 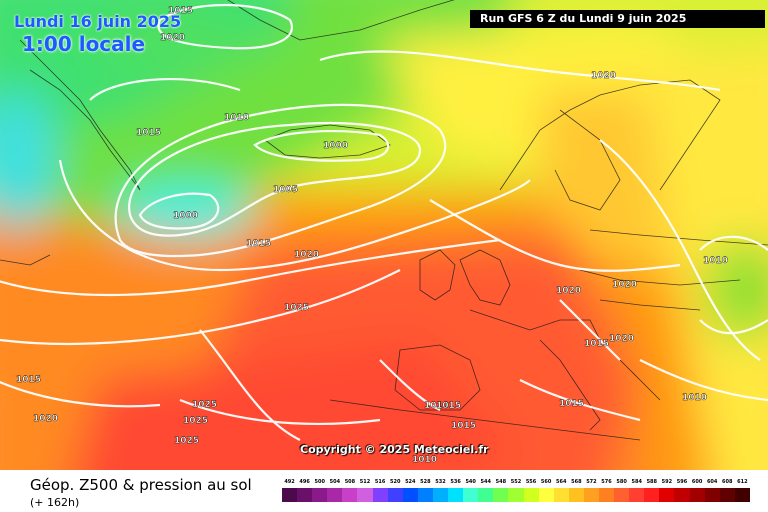 I want to click on copyright: Copyright © 2025 Meteociel.fr, so click(x=394, y=449).